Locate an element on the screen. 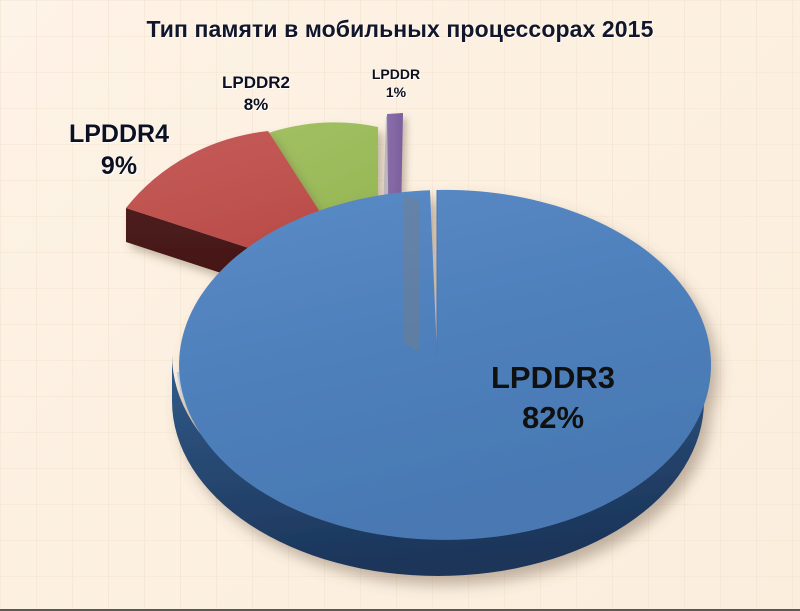 Image resolution: width=800 pixels, height=611 pixels. pie-label-lpddr4: LPDDR4 9% is located at coordinates (119, 150).